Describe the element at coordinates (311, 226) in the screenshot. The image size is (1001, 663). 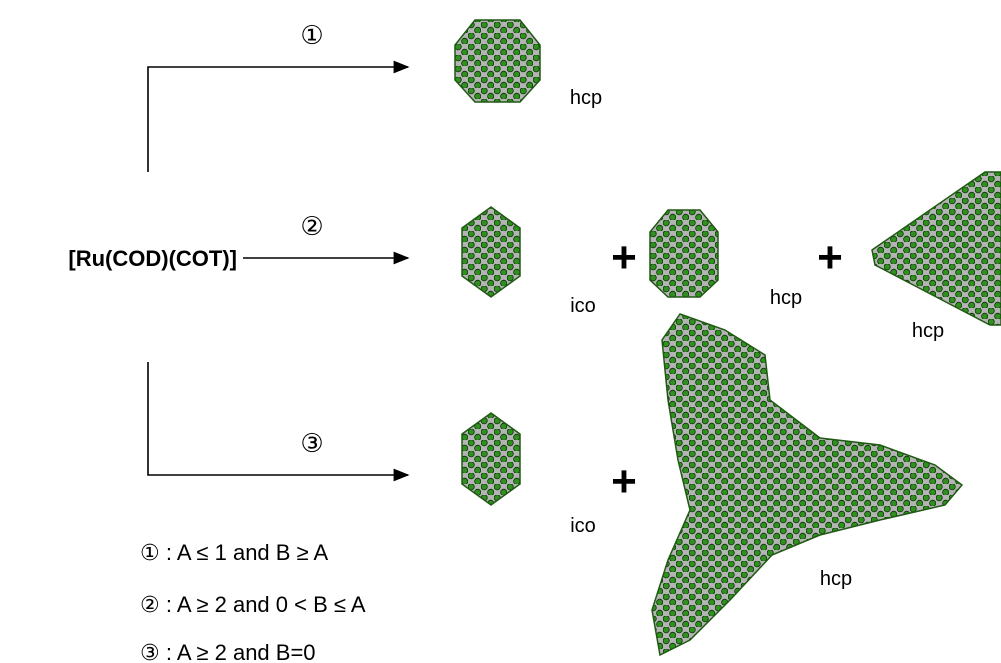
I see `step-label: ②` at that location.